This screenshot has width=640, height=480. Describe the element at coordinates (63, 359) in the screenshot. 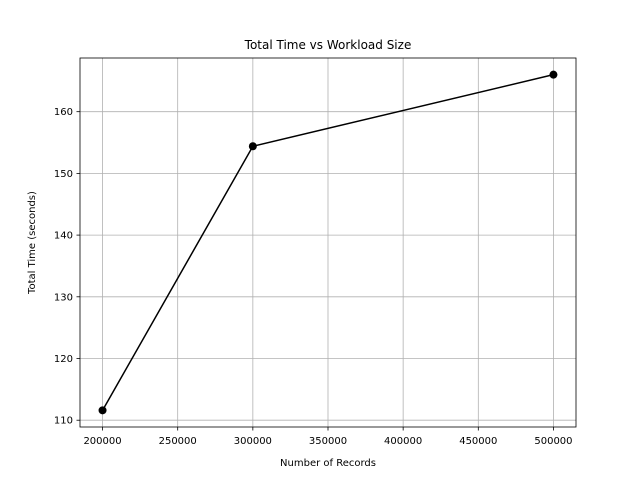

I see `y-tick-label: 120` at that location.